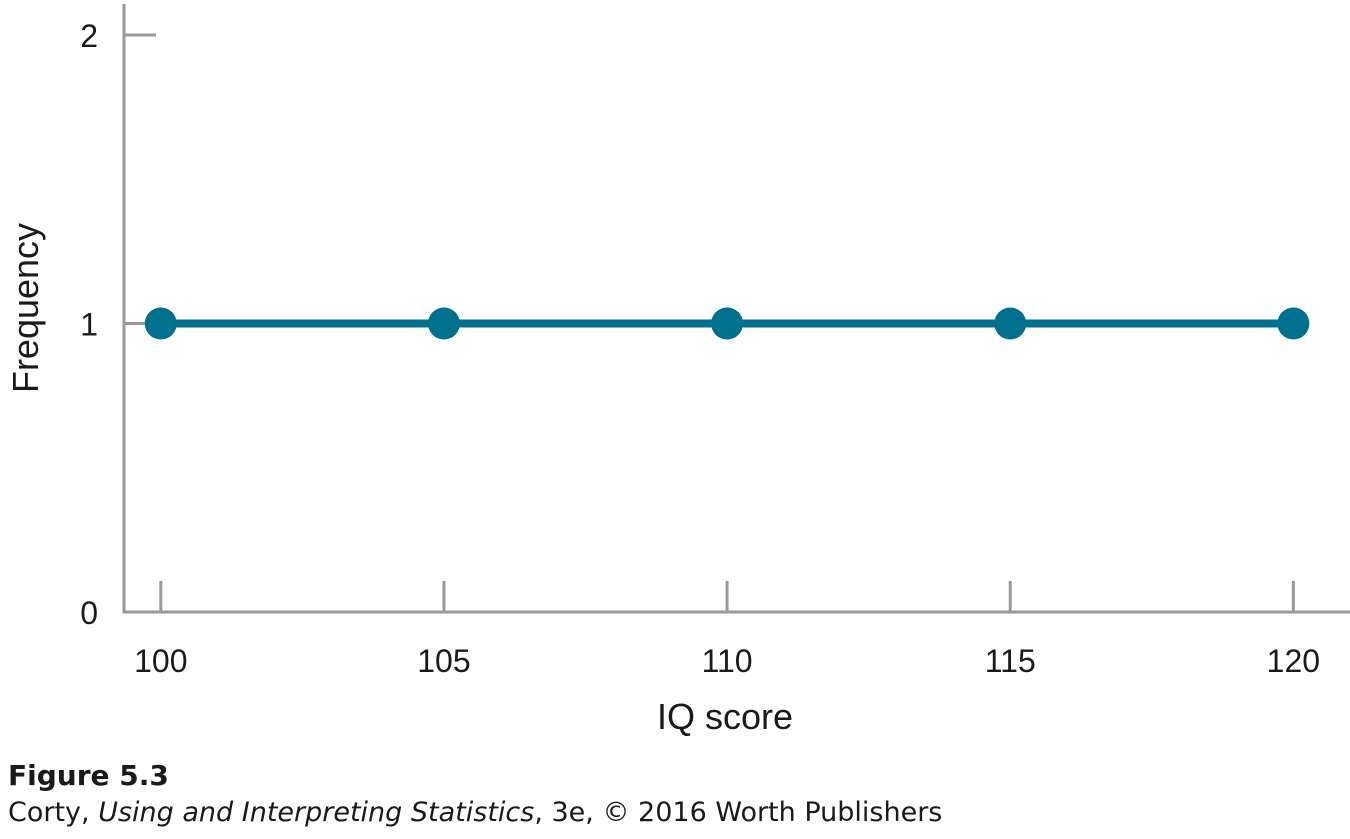  What do you see at coordinates (727, 661) in the screenshot?
I see `x-tick-label: 110` at bounding box center [727, 661].